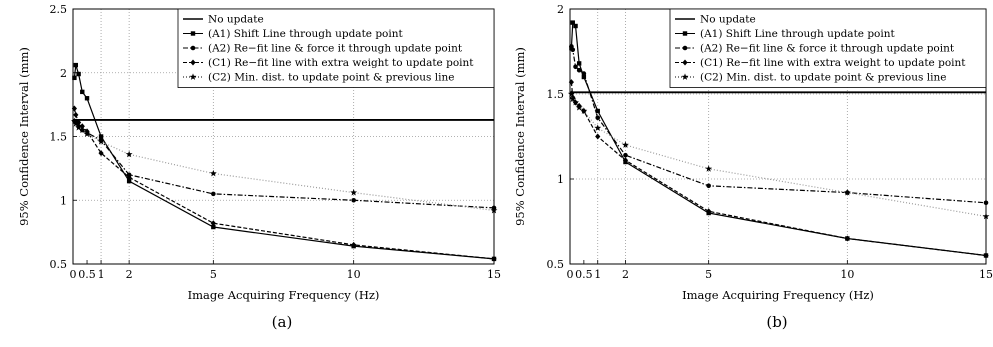 This screenshot has height=347, width=993. Describe the element at coordinates (728, 20) in the screenshot. I see `legend-entry: No update` at that location.